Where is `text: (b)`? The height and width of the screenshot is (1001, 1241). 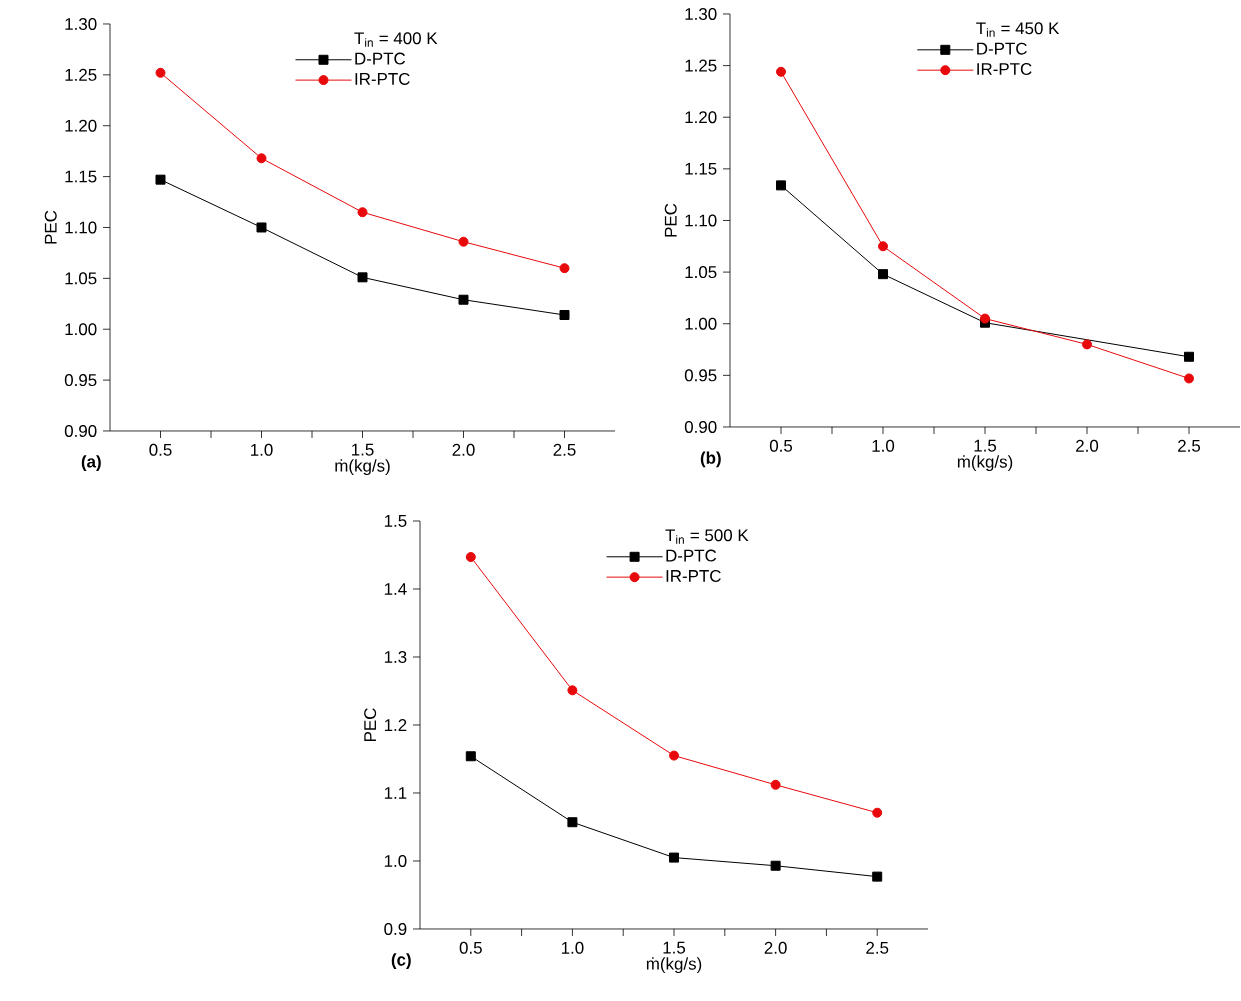
text: (b) is located at coordinates (710, 459).